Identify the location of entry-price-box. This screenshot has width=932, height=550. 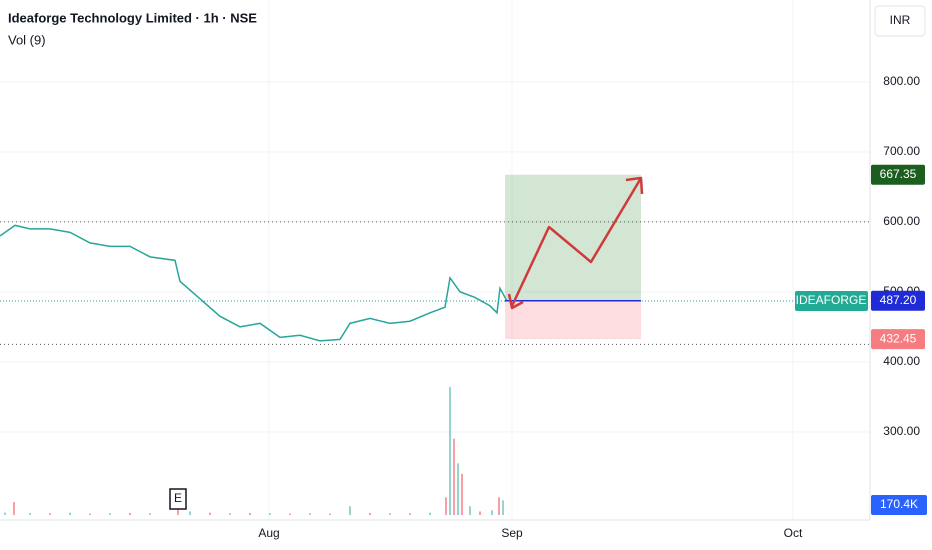
(898, 300).